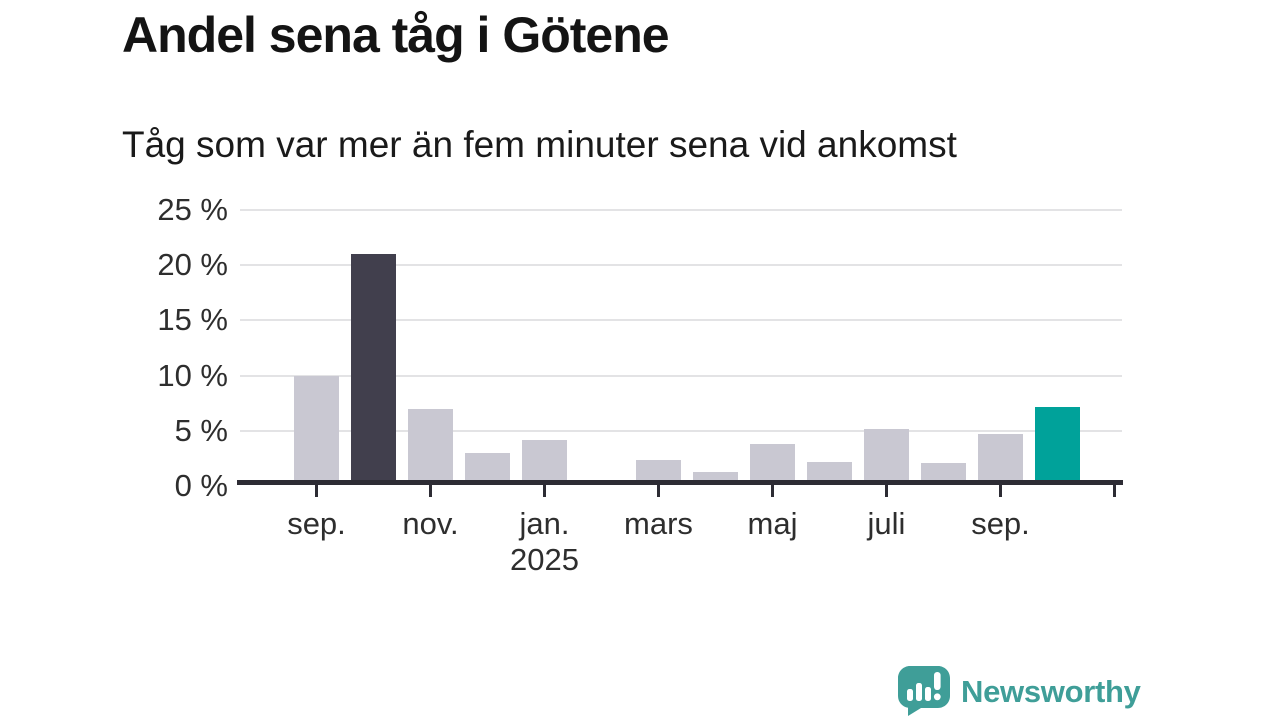  I want to click on x-axis-label: jan., so click(544, 523).